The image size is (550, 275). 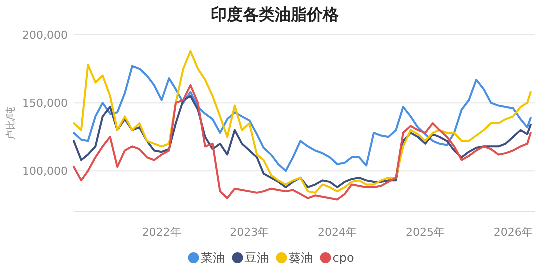 What do you see at coordinates (275, 14) in the screenshot?
I see `chart-title: 印度各类油脂价格` at bounding box center [275, 14].